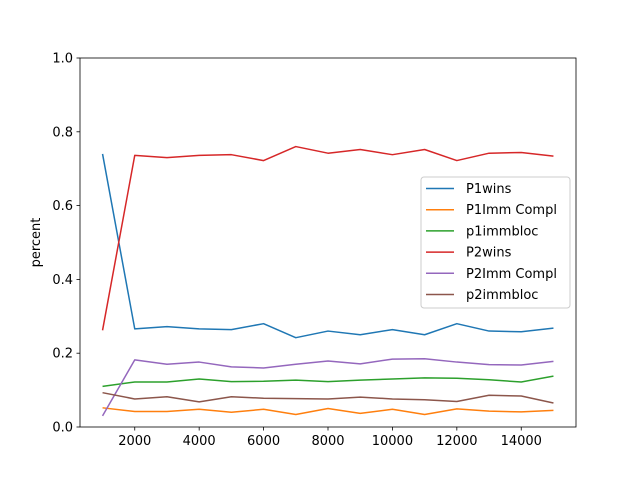 This screenshot has height=480, width=640. I want to click on legend-frame, so click(495, 242).